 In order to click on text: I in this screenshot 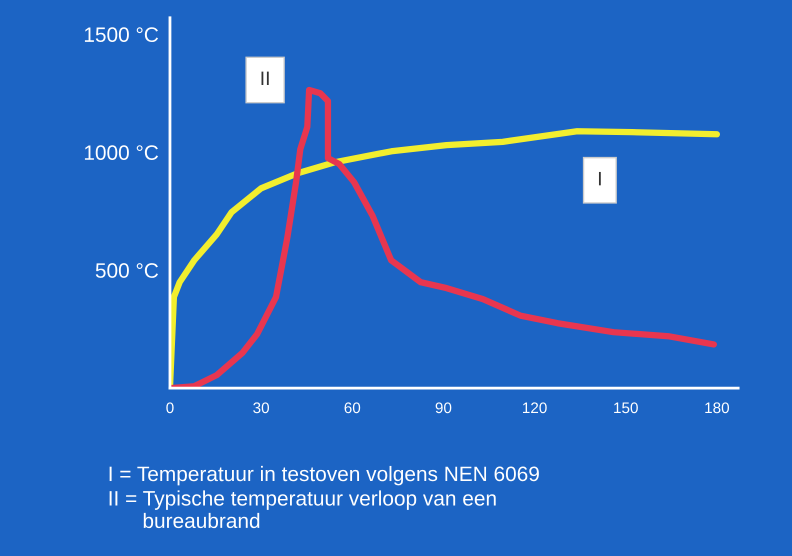, I will do `click(599, 179)`.